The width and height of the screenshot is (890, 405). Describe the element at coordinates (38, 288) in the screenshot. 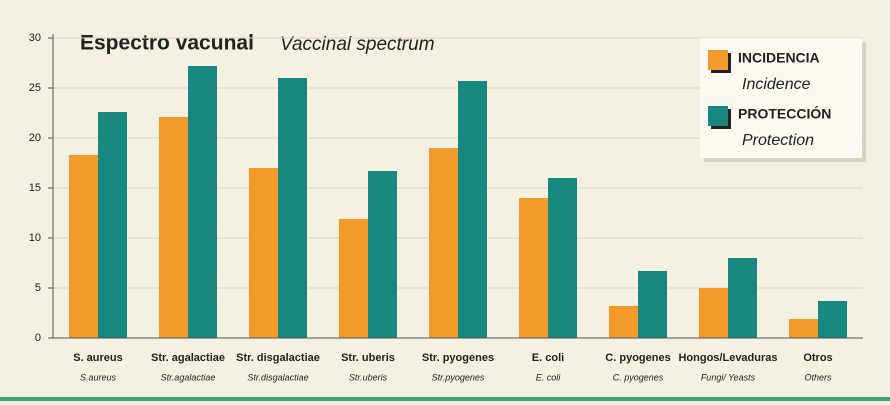

I see `y-tick-label: 5` at that location.